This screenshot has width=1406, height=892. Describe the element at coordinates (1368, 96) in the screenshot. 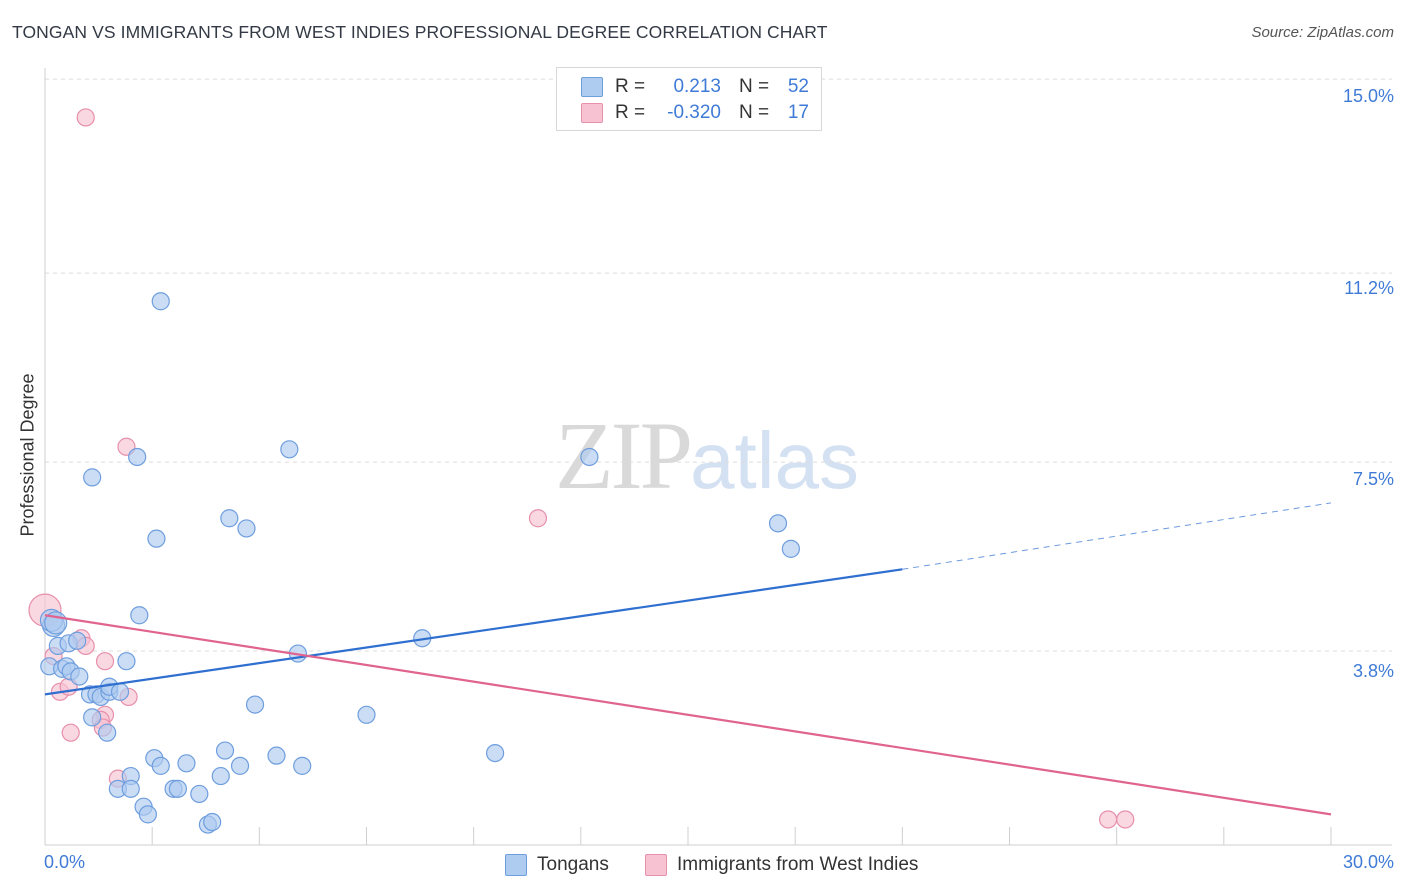

I see `y-tick-label: 15.0%` at that location.